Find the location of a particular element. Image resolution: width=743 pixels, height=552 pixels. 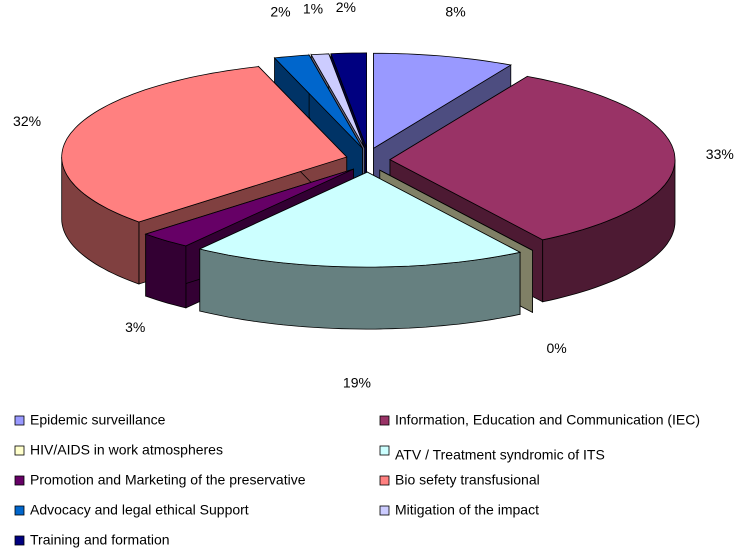

legend-label: Epidemic surveillance is located at coordinates (98, 420).